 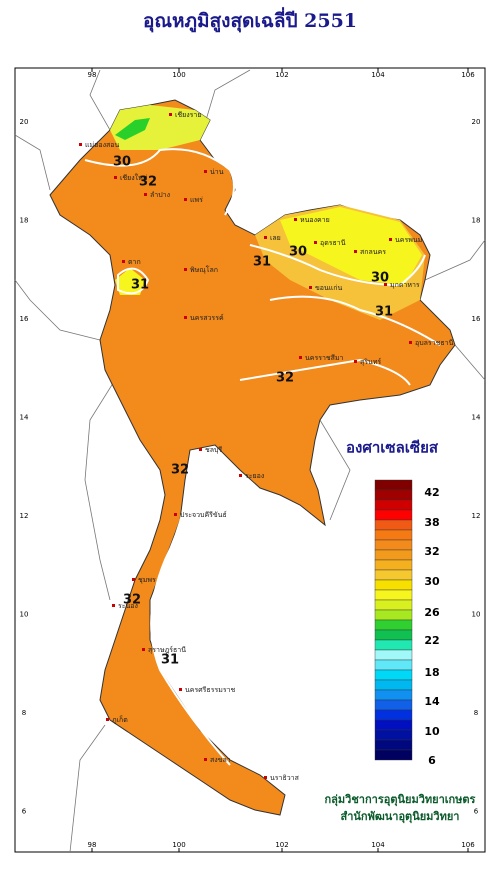 What do you see at coordinates (285, 778) in the screenshot?
I see `province-label: นราธิวาส` at bounding box center [285, 778].